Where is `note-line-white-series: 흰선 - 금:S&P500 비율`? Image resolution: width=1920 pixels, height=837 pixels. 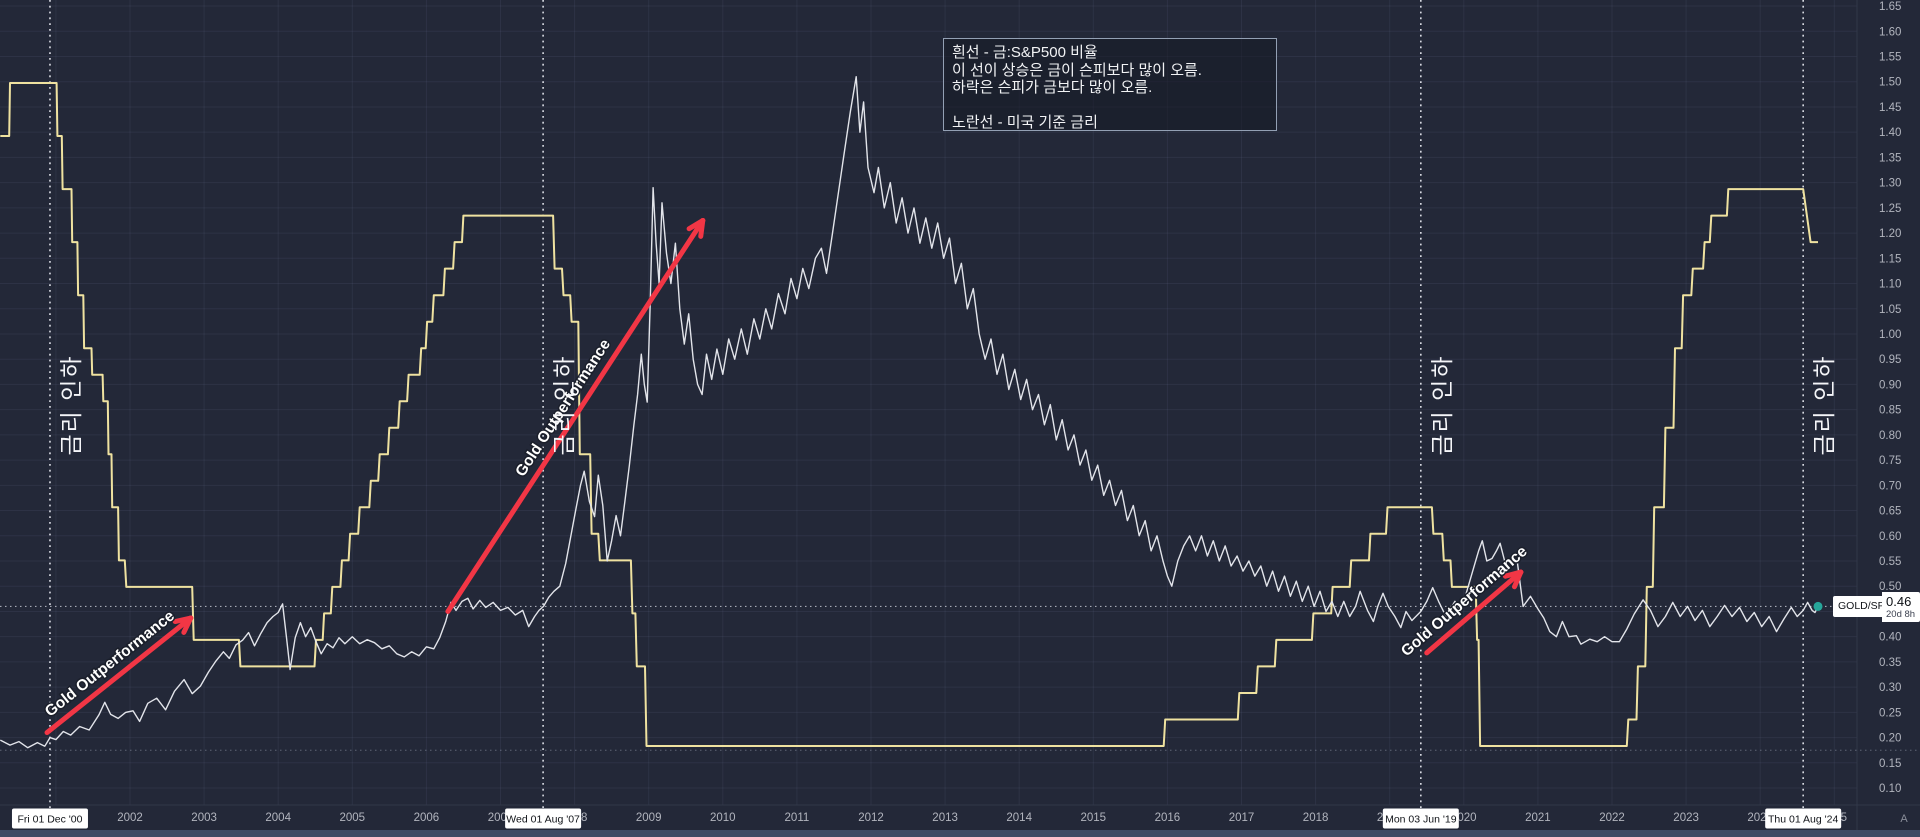
note-line-white-series: 흰선 - 금:S&P500 비율 is located at coordinates (1025, 52).